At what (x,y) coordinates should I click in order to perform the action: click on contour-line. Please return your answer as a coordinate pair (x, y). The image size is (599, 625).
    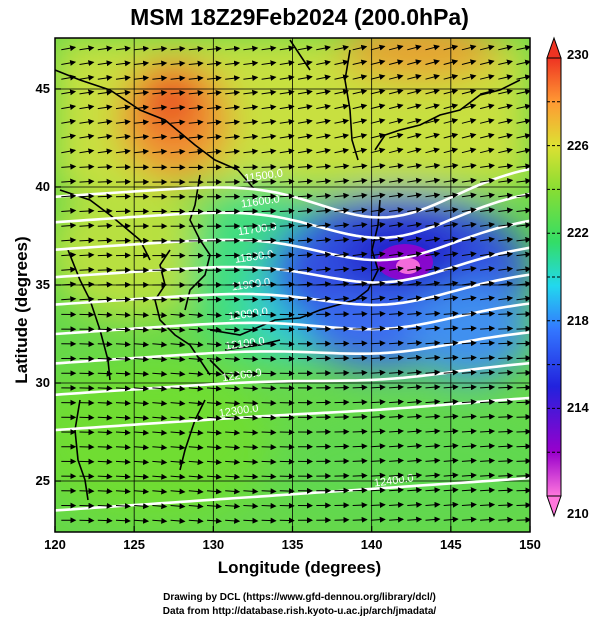
    Looking at the image, I should click on (292, 240).